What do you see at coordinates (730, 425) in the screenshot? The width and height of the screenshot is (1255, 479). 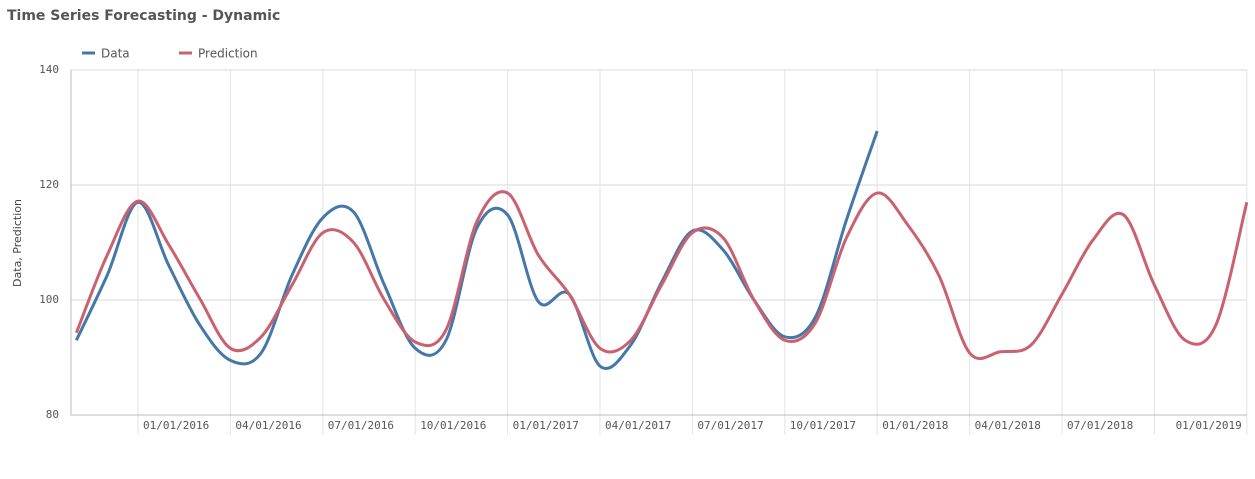 I see `x-tick-label: 07/01/2017` at bounding box center [730, 425].